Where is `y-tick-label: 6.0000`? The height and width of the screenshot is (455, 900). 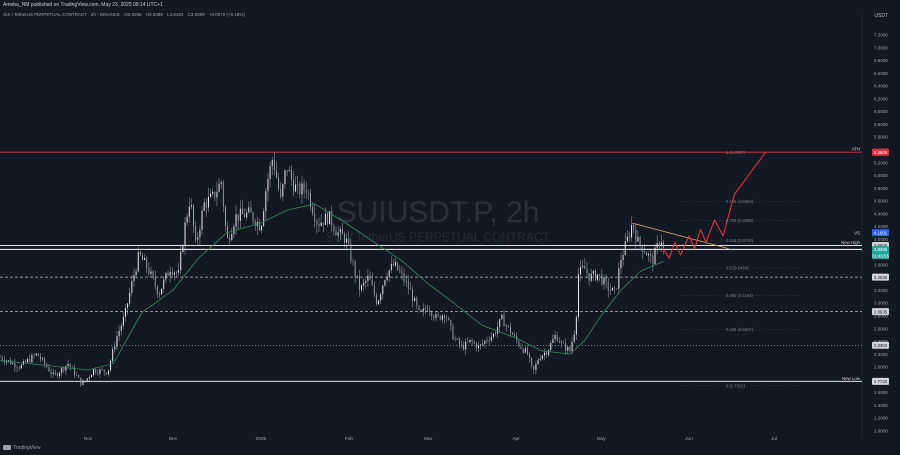 y-tick-label: 6.0000 is located at coordinates (881, 111).